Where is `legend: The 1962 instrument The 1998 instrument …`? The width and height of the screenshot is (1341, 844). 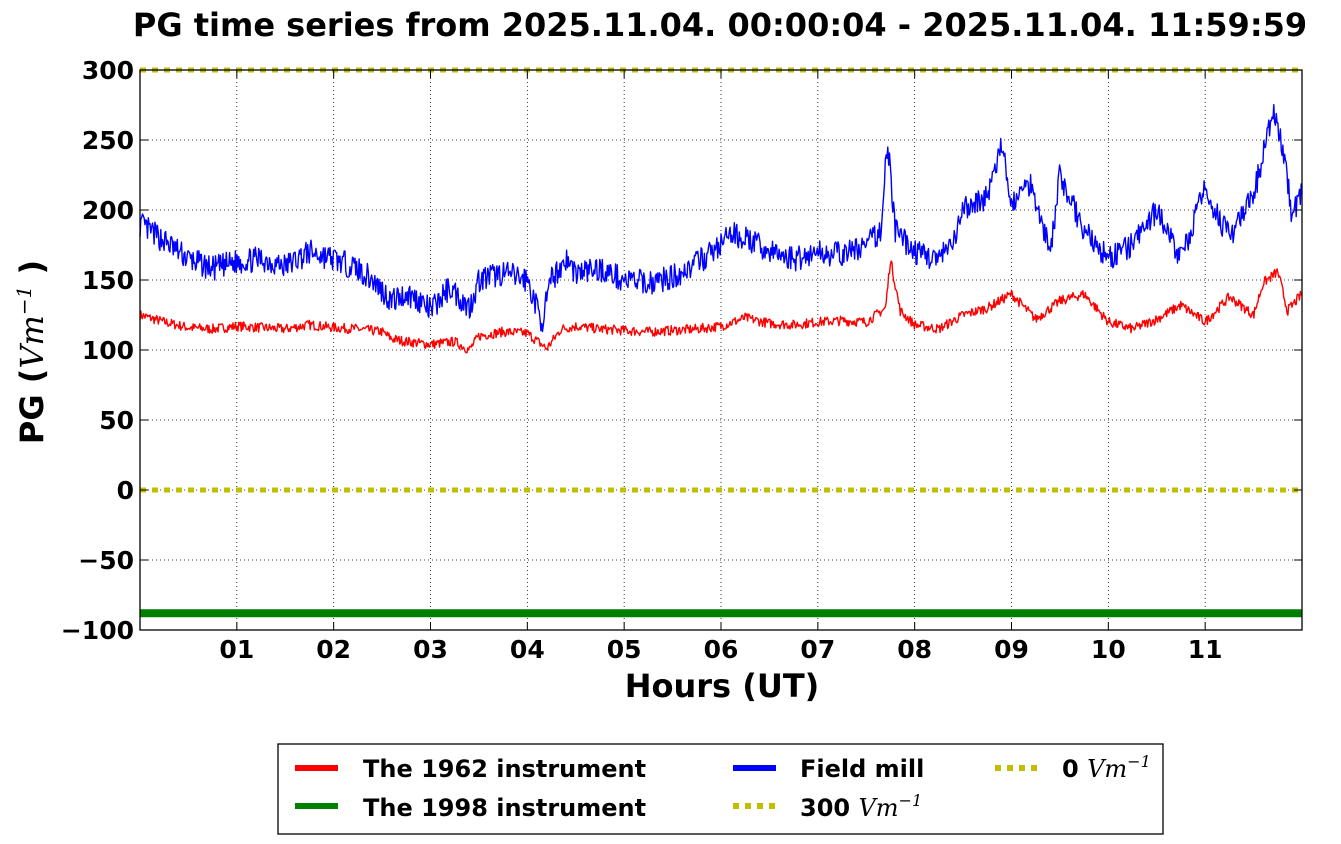 legend: The 1962 instrument The 1998 instrument … is located at coordinates (720, 789).